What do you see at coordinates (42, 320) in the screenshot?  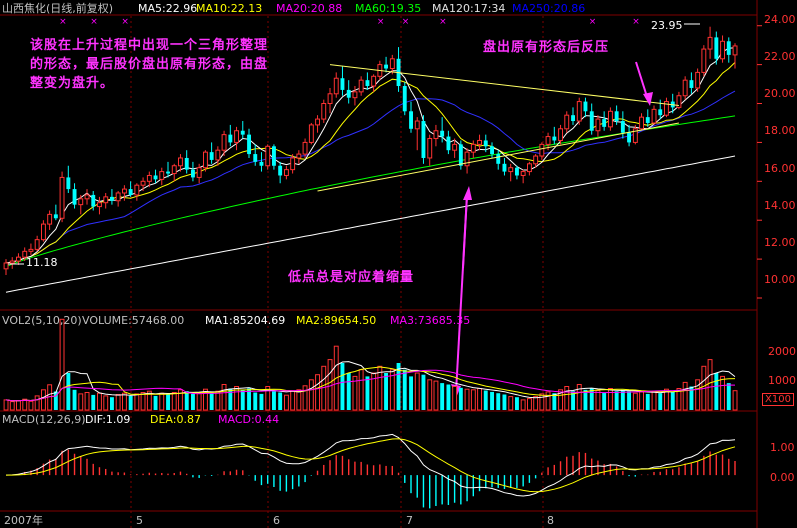 I see `volume-title: VOL2(5,10,20)` at bounding box center [42, 320].